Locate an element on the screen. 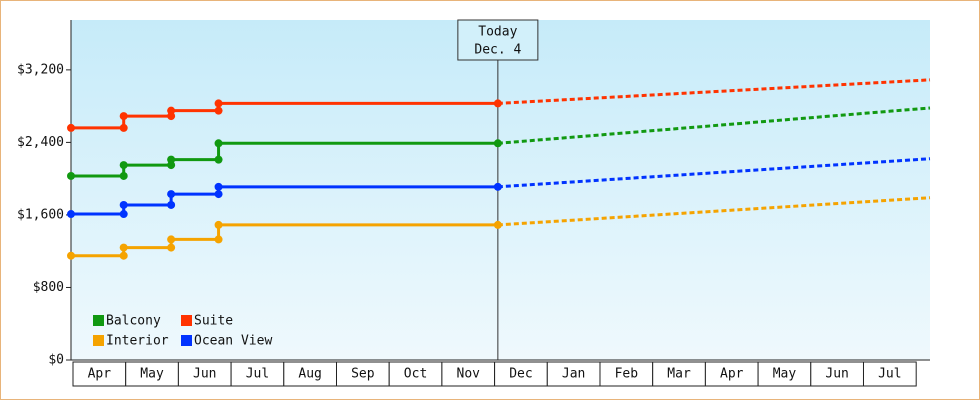 This screenshot has width=980, height=400. x-tick-label: Oct is located at coordinates (415, 374).